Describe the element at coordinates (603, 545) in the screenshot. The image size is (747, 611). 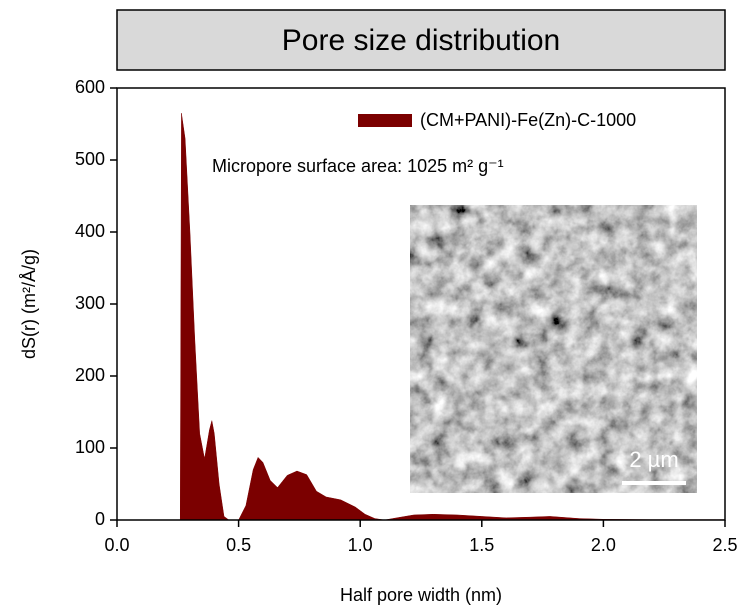
I see `x-tick-label: 2.0` at that location.